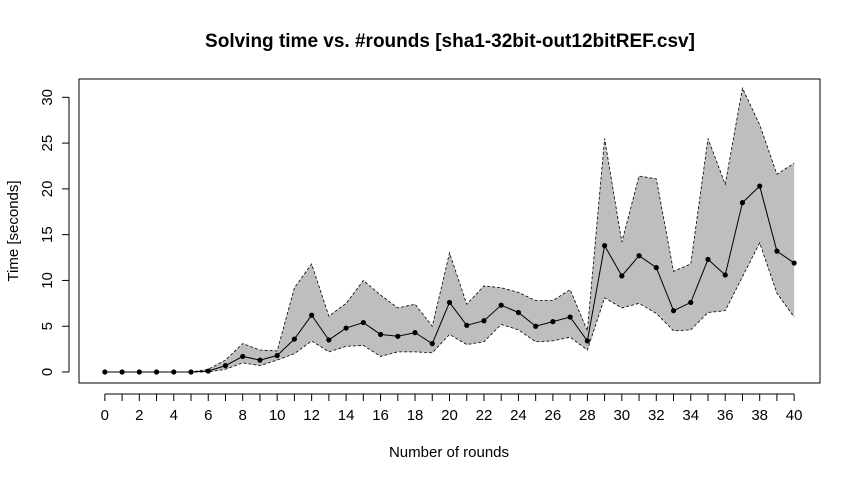 Image resolution: width=861 pixels, height=482 pixels. Describe the element at coordinates (759, 415) in the screenshot. I see `x-tick-label: 38` at that location.